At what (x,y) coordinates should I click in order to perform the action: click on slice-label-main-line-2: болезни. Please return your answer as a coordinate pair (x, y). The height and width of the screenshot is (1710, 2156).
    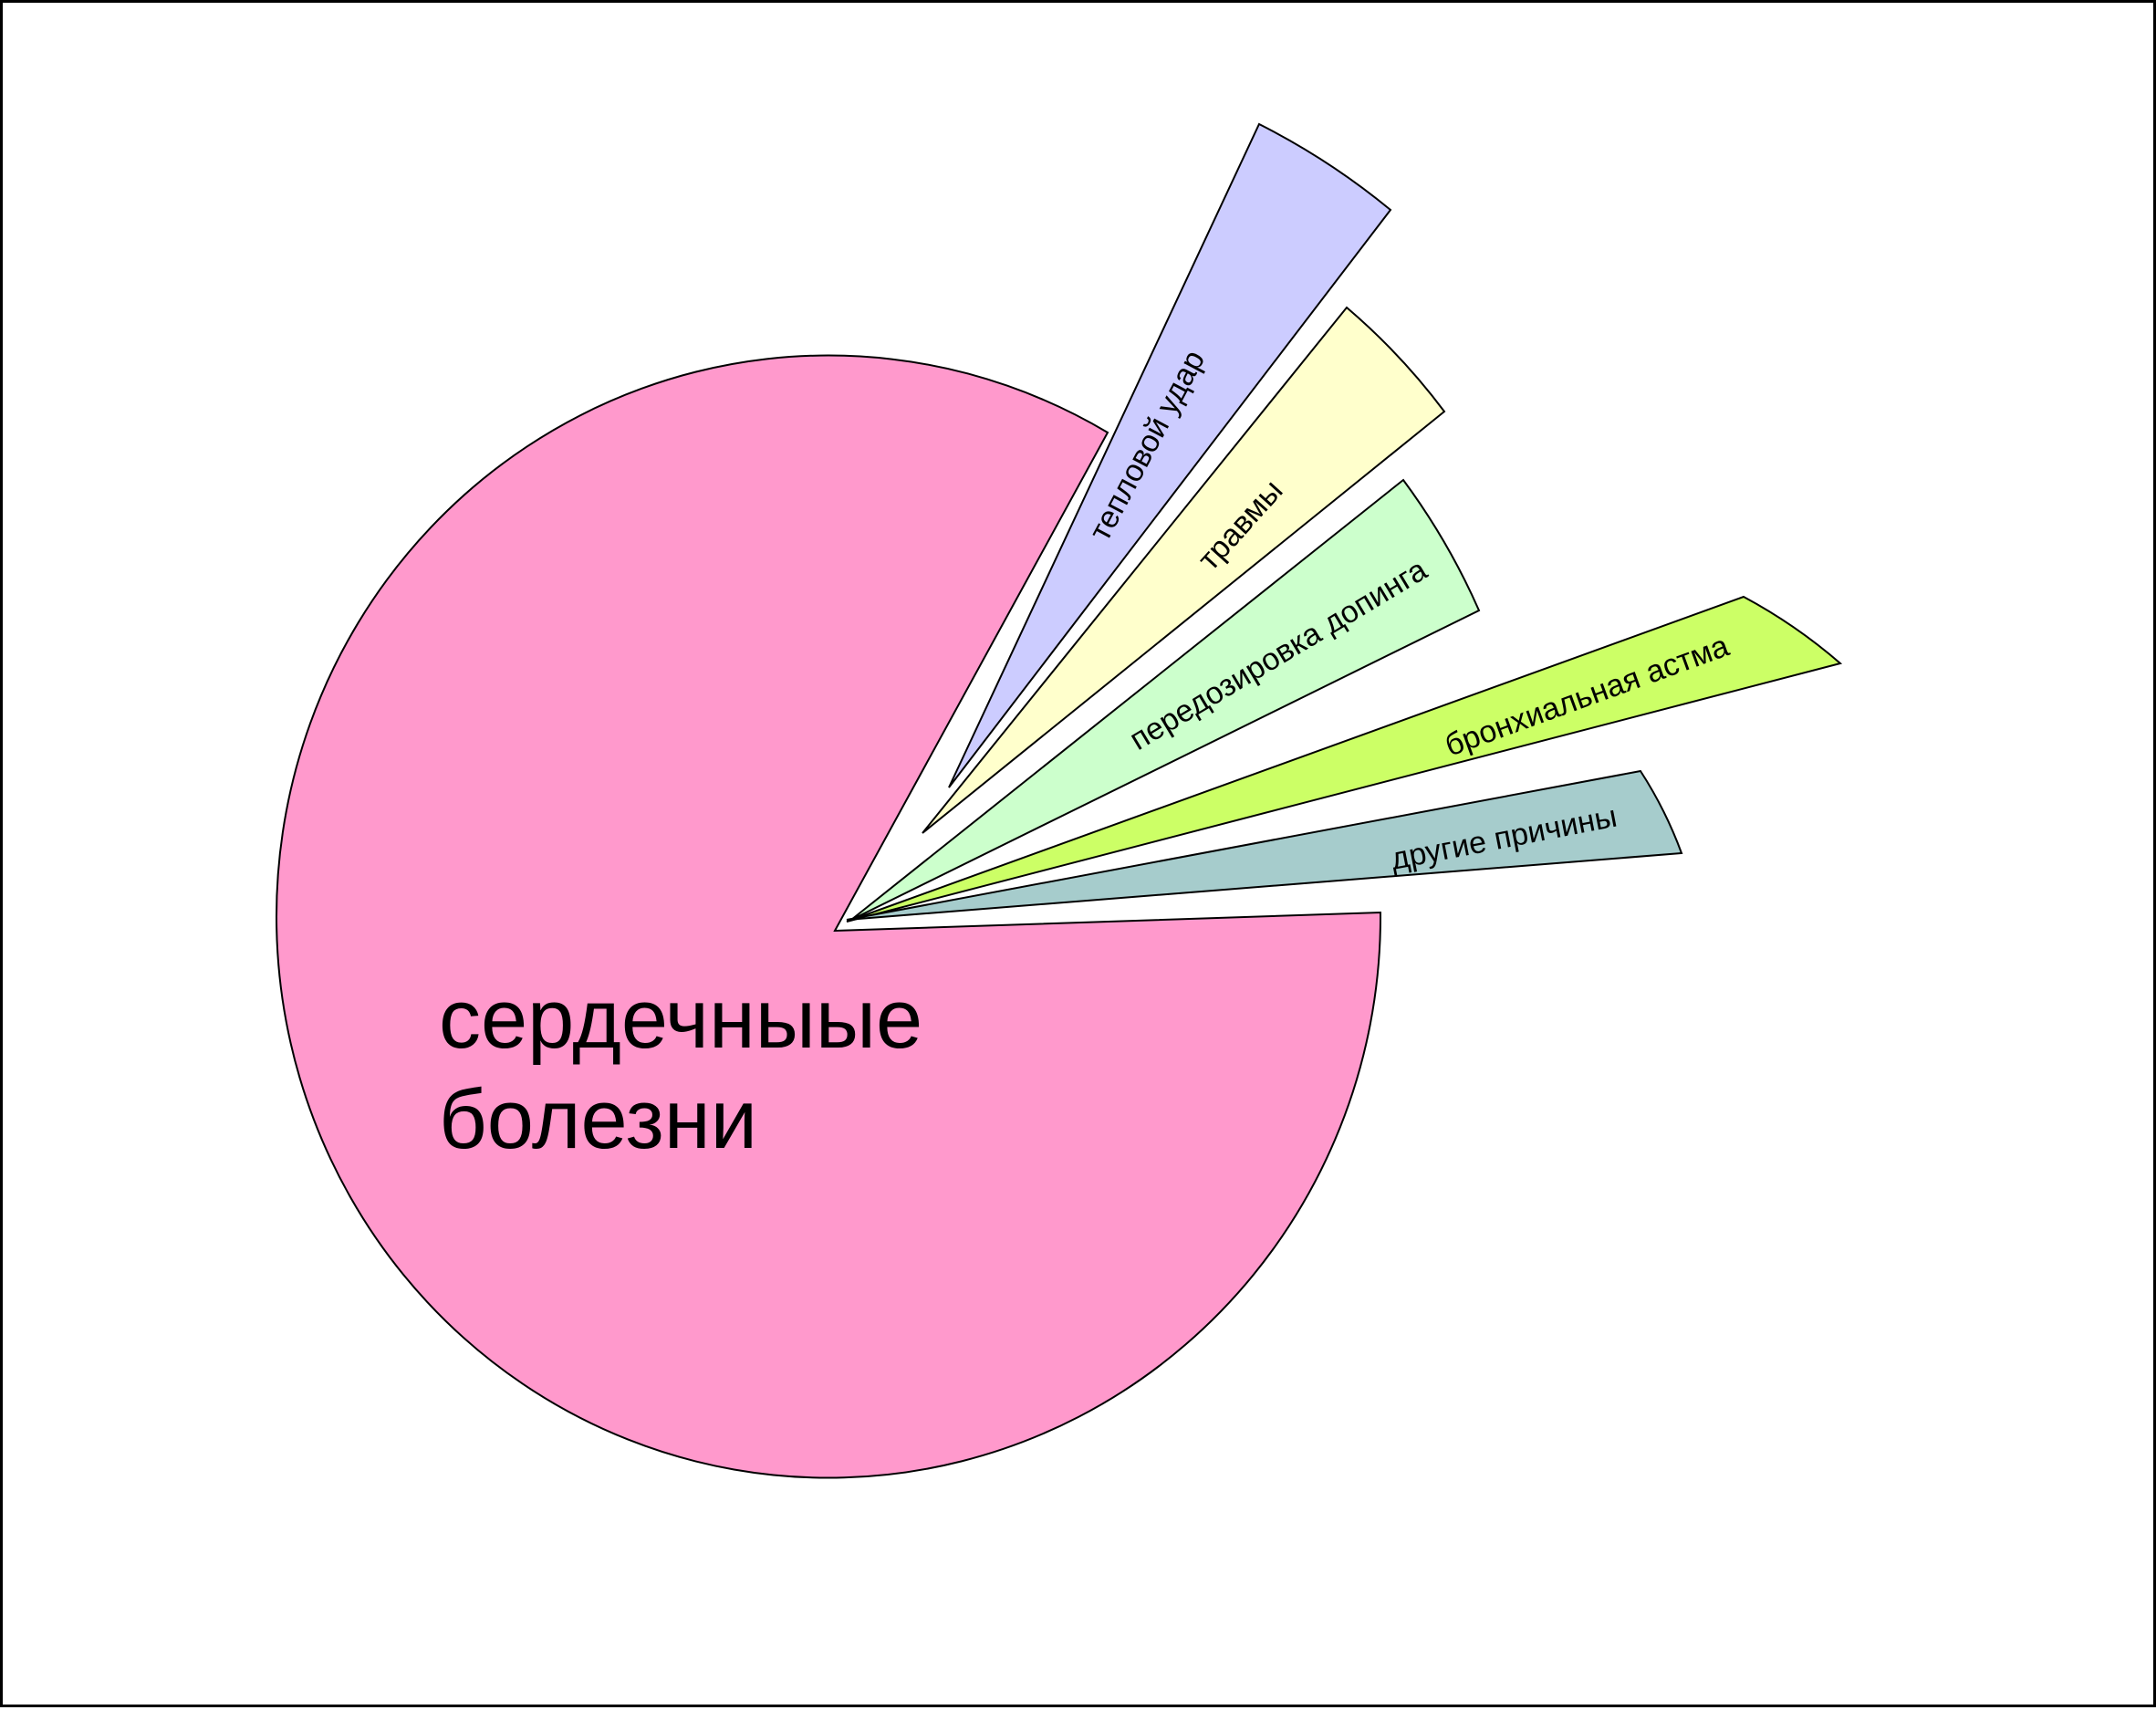
    Looking at the image, I should click on (598, 1119).